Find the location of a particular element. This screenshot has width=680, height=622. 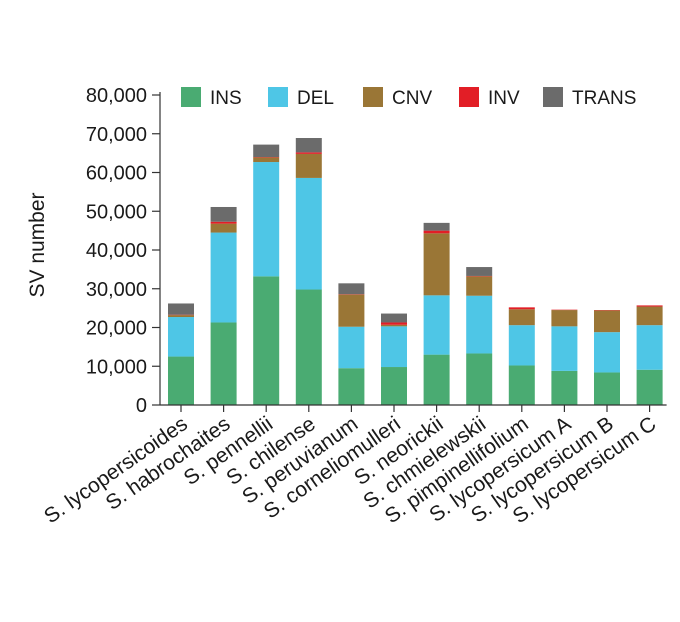

legend-item-ins: INS is located at coordinates (211, 98).